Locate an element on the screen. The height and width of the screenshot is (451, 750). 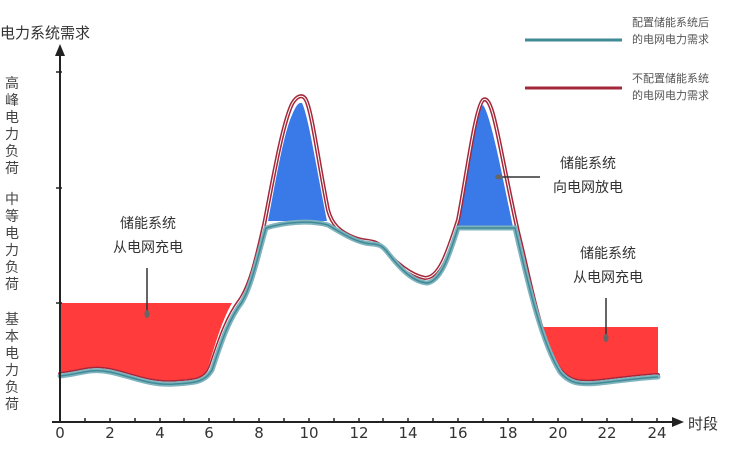
x-tick-label: 2 is located at coordinates (110, 433).